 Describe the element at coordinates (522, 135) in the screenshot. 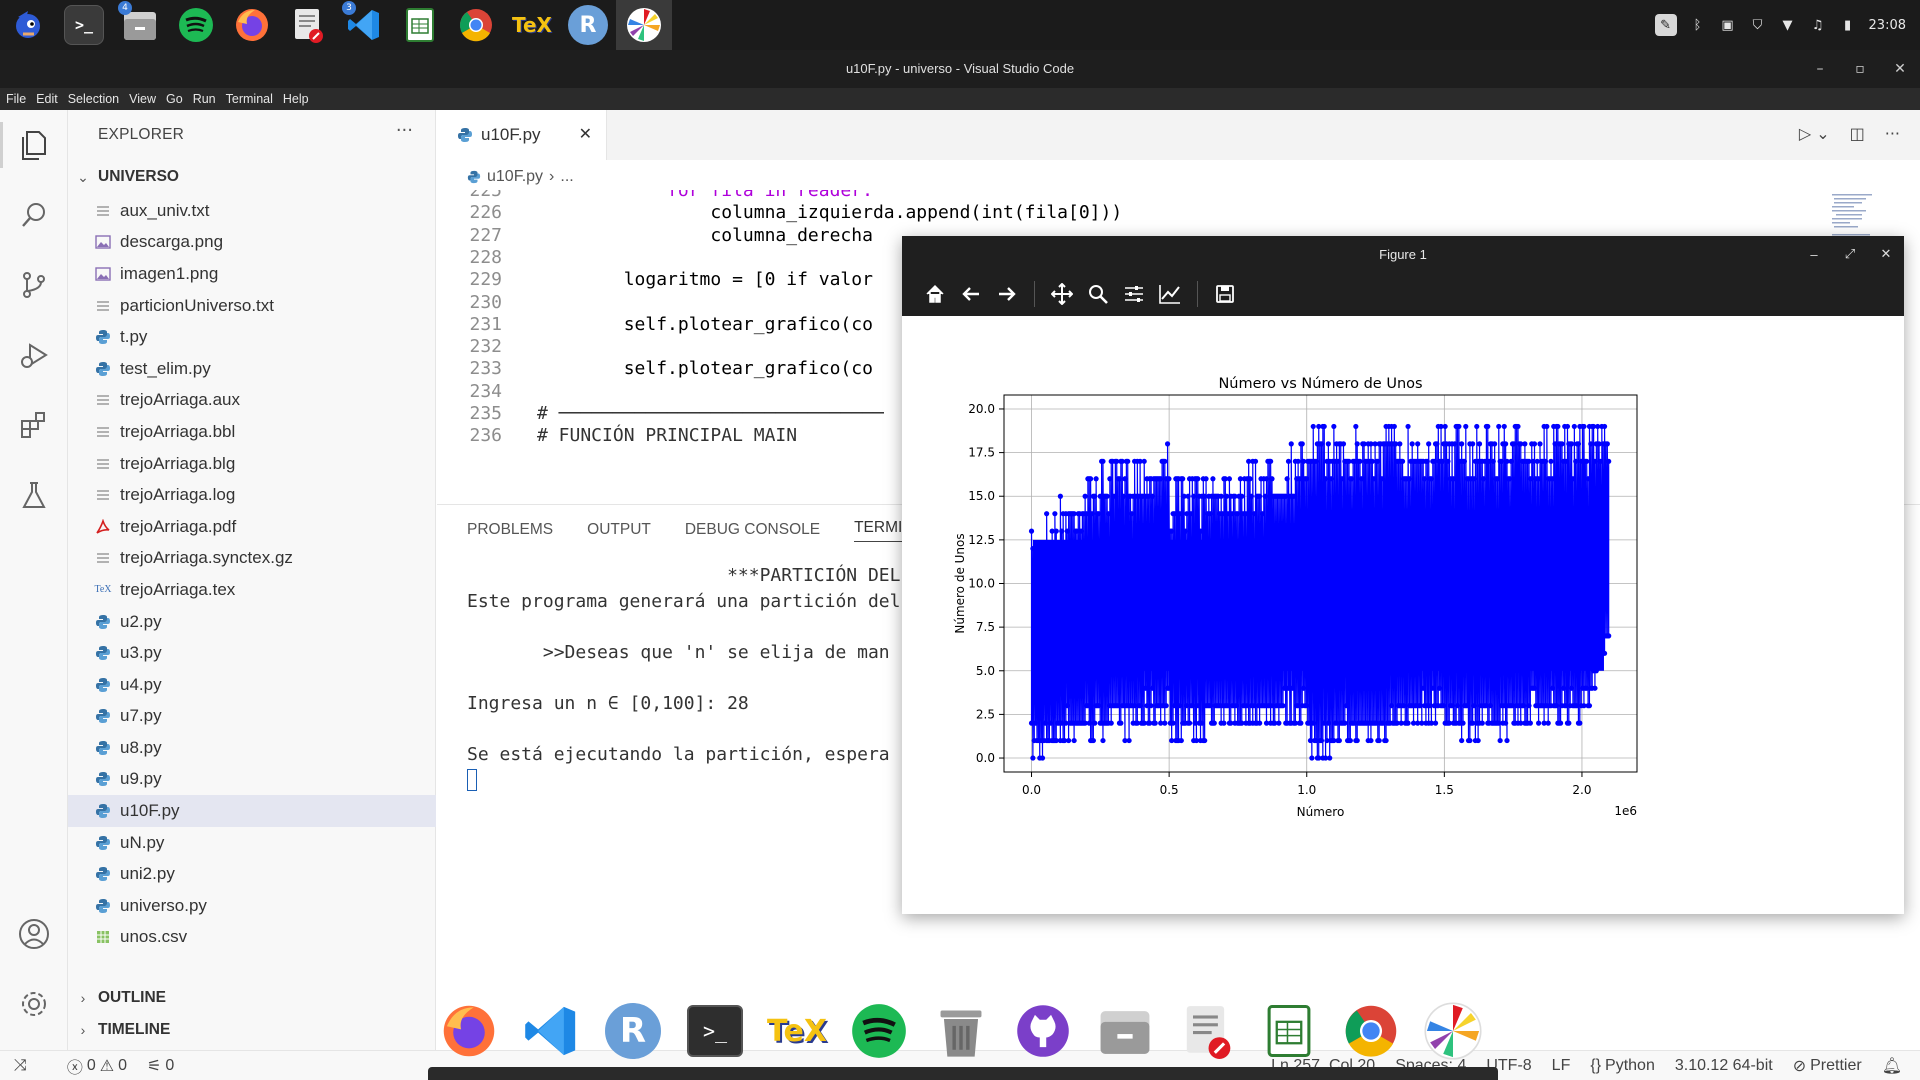

I see `tab-u10f: u10F.py ✕` at that location.